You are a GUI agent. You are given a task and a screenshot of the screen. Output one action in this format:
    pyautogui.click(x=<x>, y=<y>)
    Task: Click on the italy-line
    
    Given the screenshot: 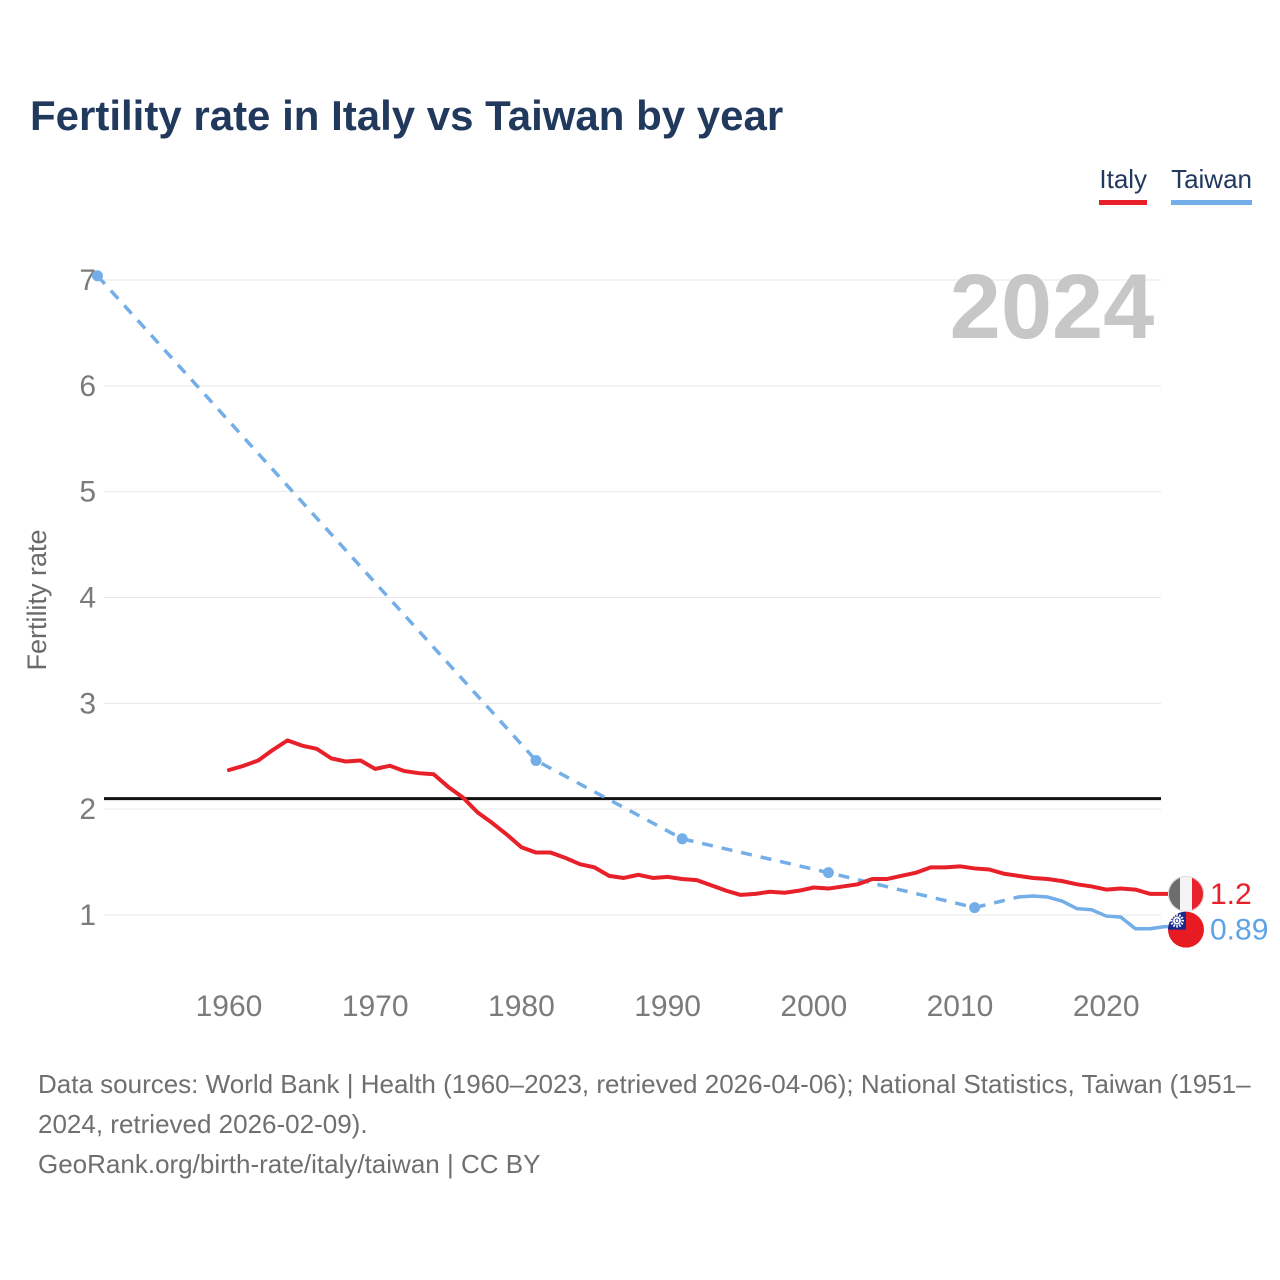 What is the action you would take?
    pyautogui.click(x=699, y=817)
    